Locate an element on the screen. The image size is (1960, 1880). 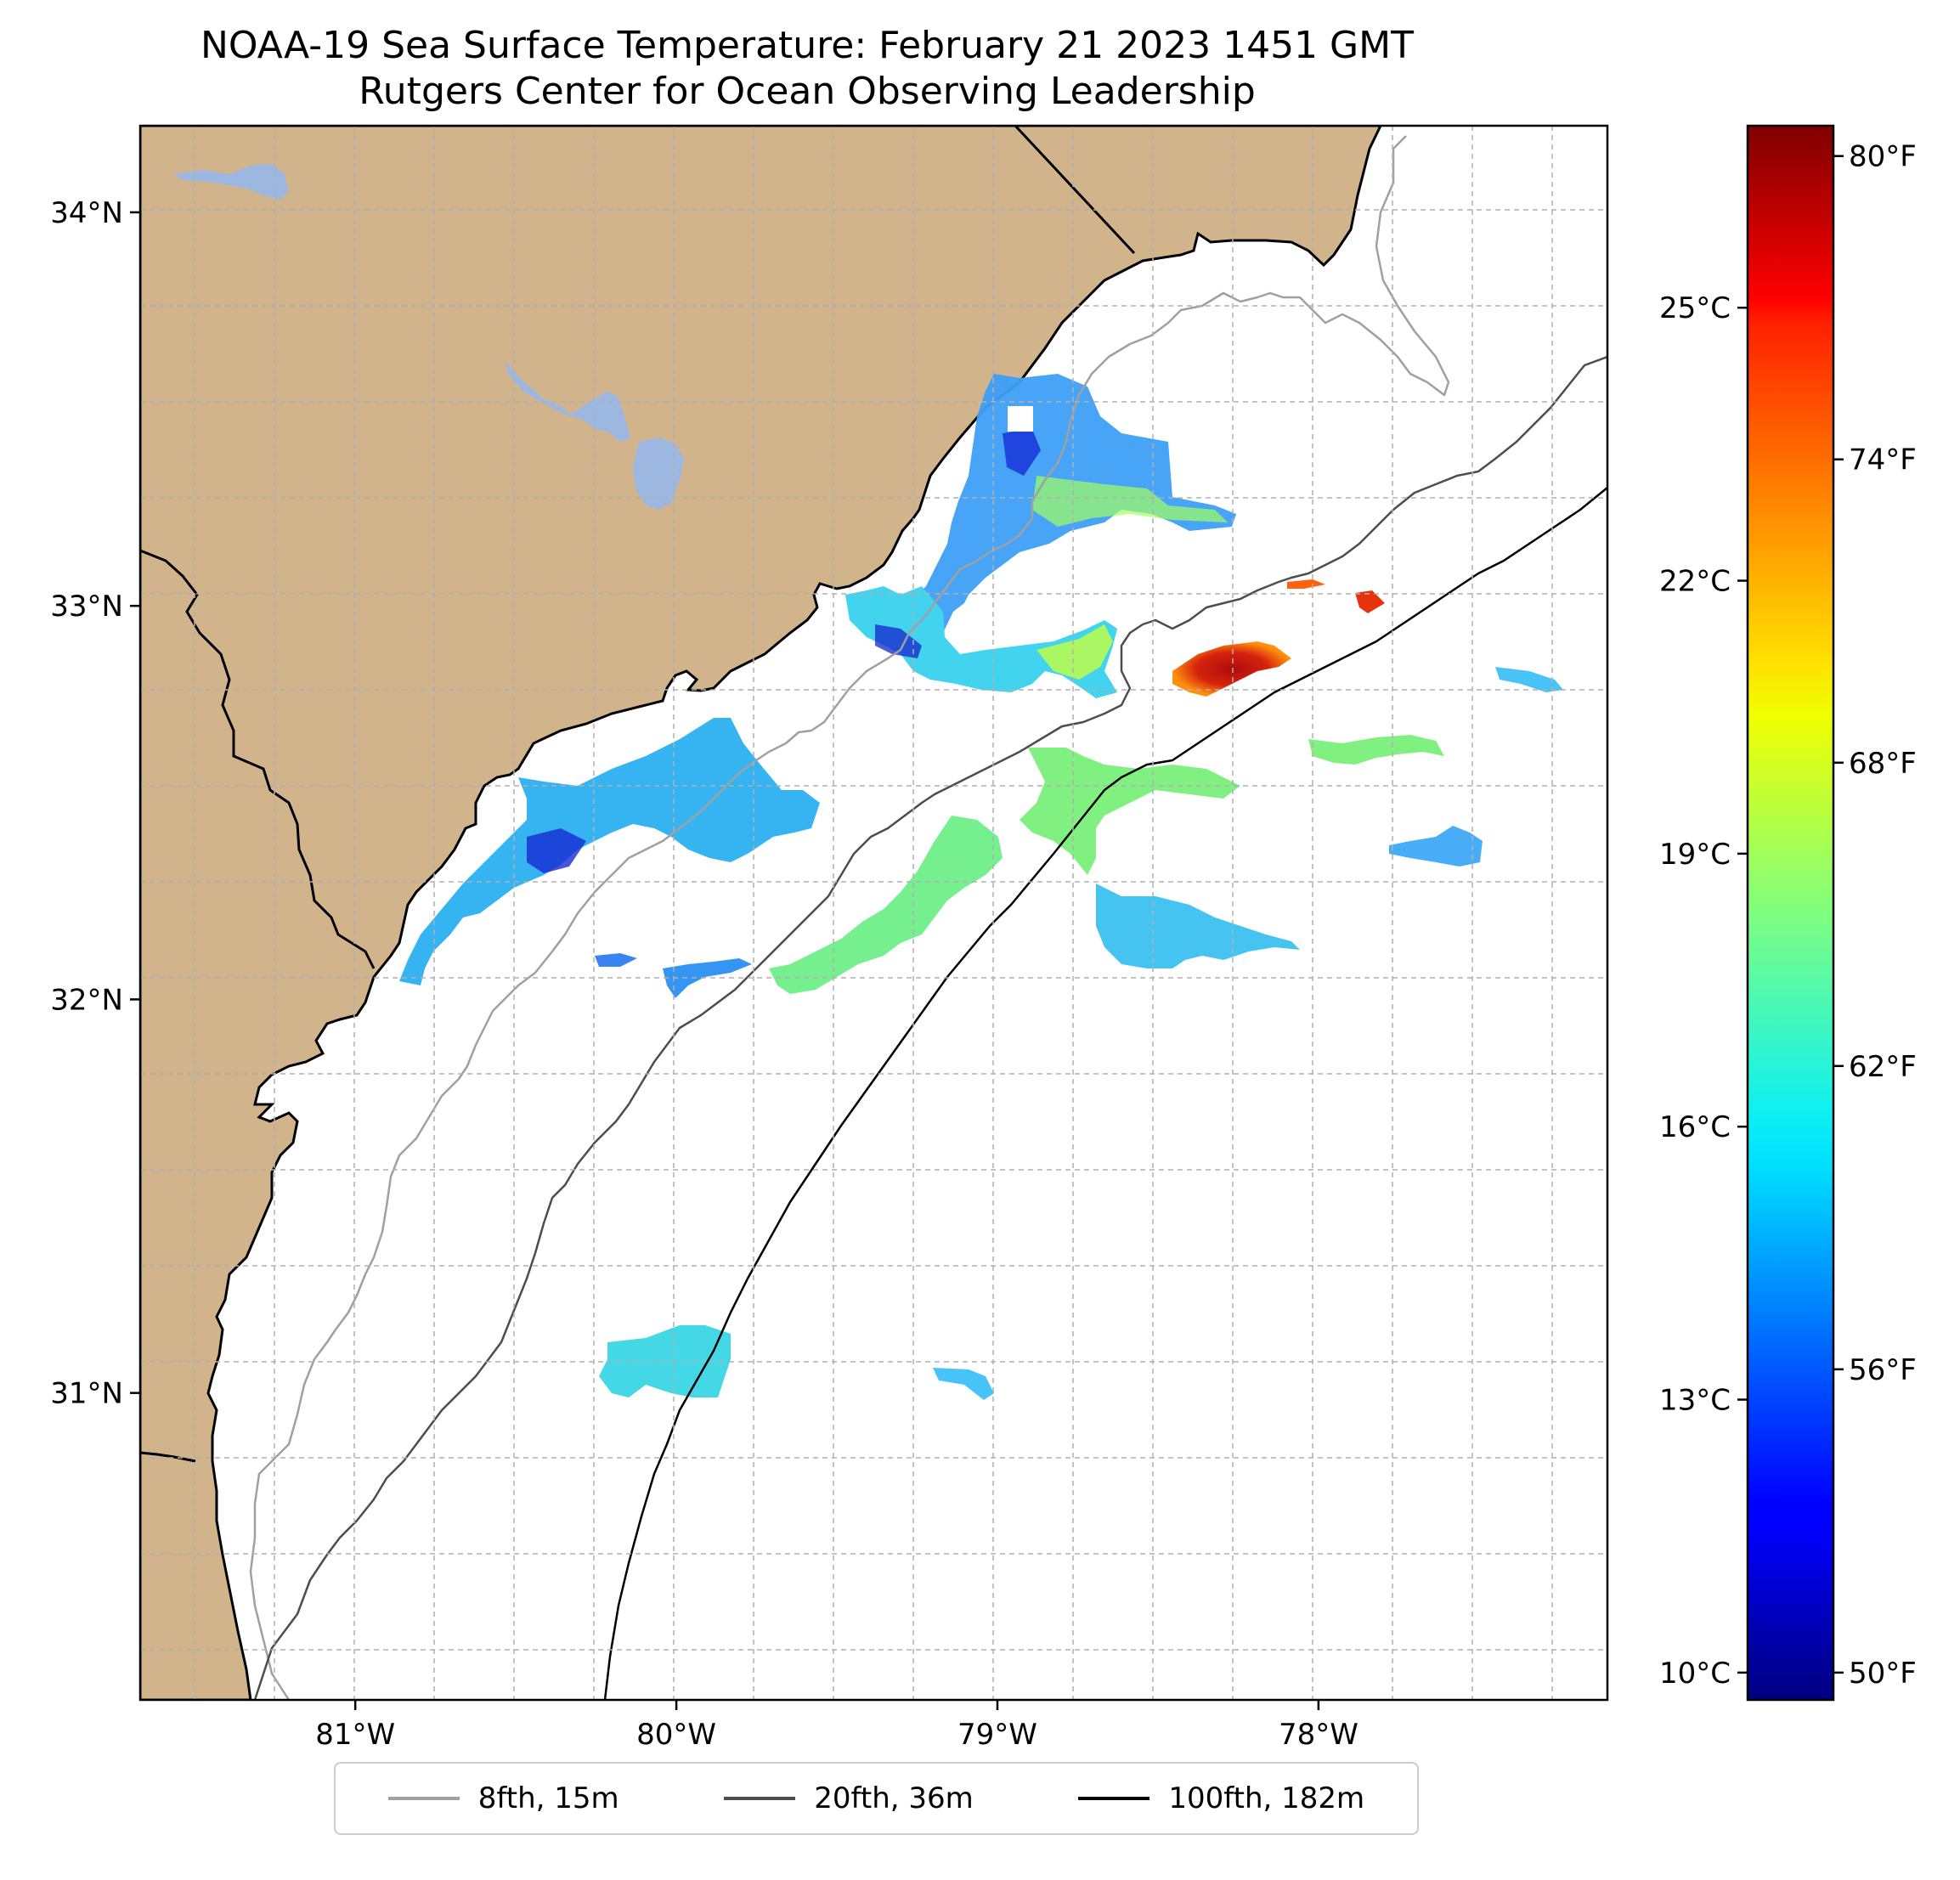
lat-tick-label: 32°N is located at coordinates (87, 1000).